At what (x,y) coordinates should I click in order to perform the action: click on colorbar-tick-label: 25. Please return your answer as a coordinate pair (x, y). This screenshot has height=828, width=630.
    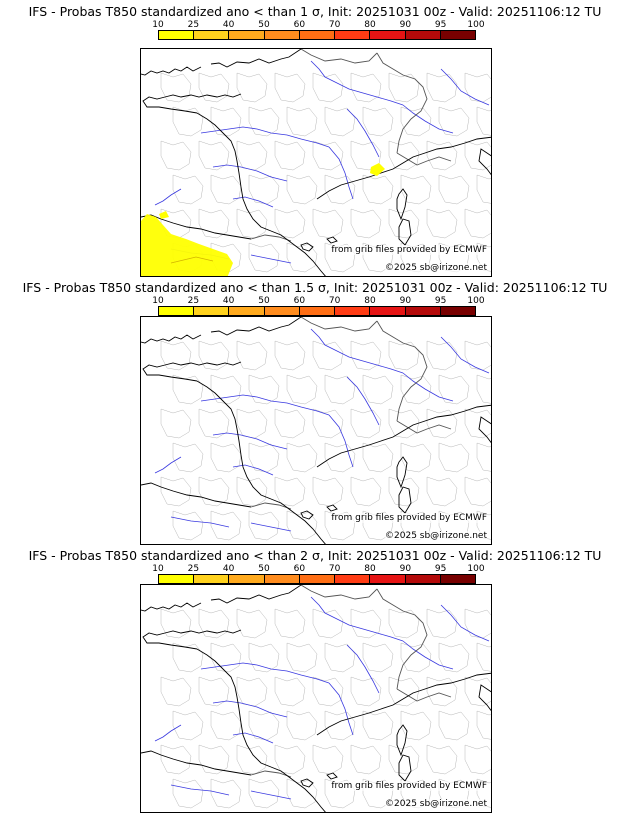
    Looking at the image, I should click on (193, 301).